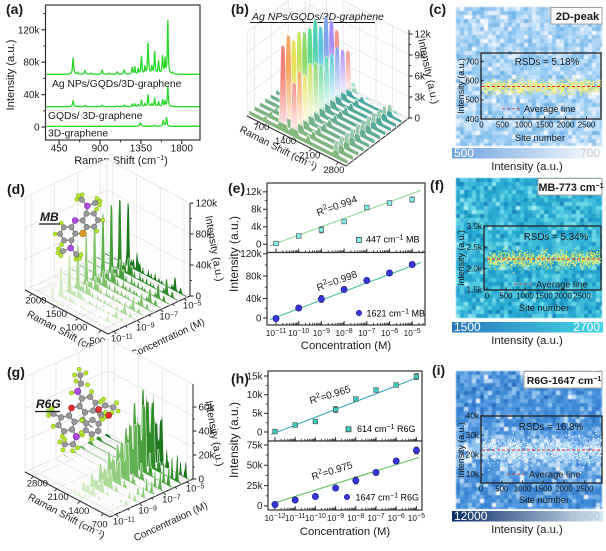  Describe the element at coordinates (48, 404) in the screenshot. I see `svg-text: R6G` at that location.